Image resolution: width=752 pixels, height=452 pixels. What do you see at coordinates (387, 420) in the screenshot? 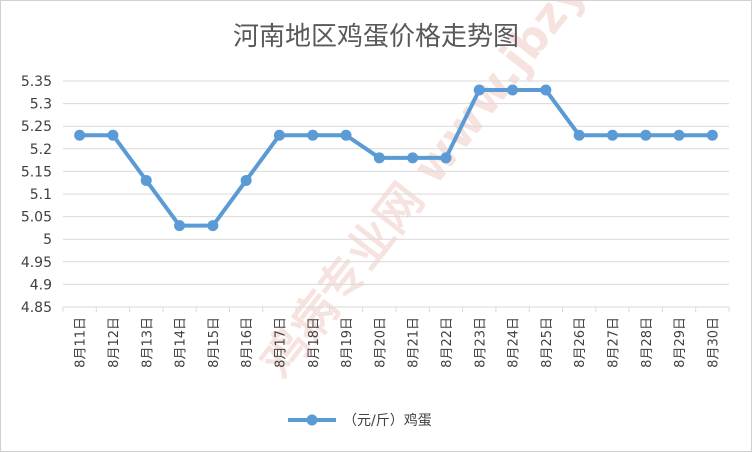
I see `legend-label: （元/斤）鸡蛋` at bounding box center [387, 420].